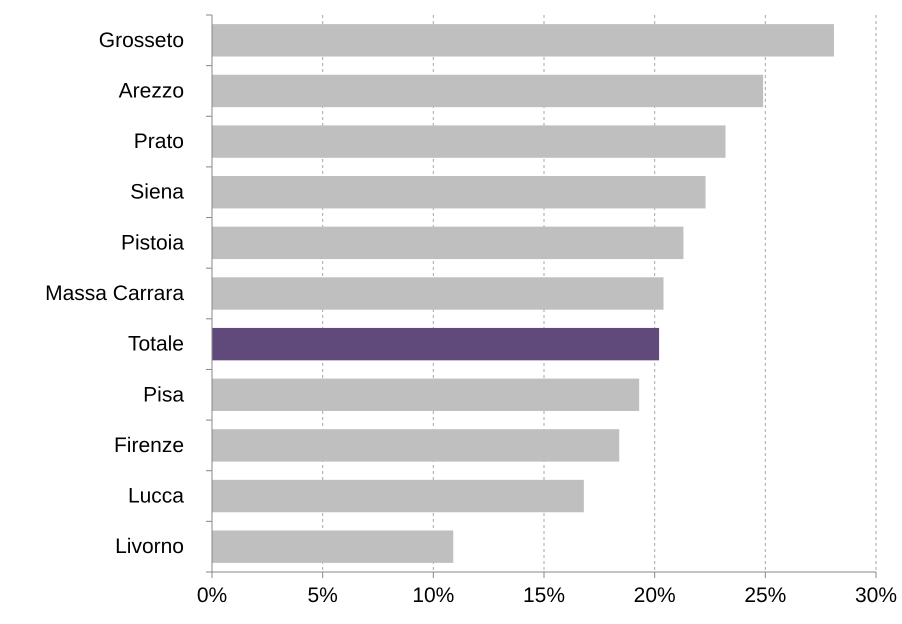 This screenshot has width=902, height=624. Describe the element at coordinates (151, 90) in the screenshot. I see `y-tick-label: Arezzo` at that location.